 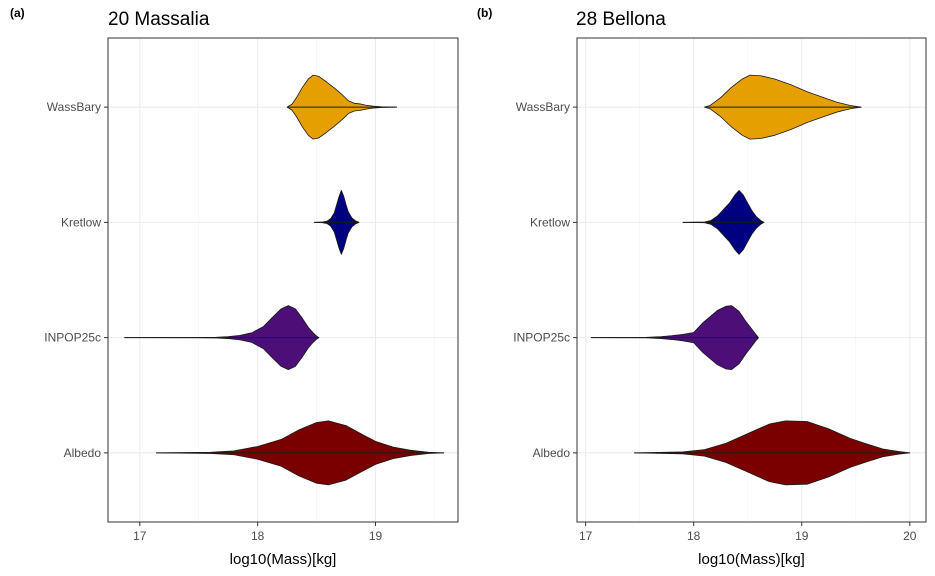 I want to click on panel-title: 20 Massalia, so click(x=159, y=19).